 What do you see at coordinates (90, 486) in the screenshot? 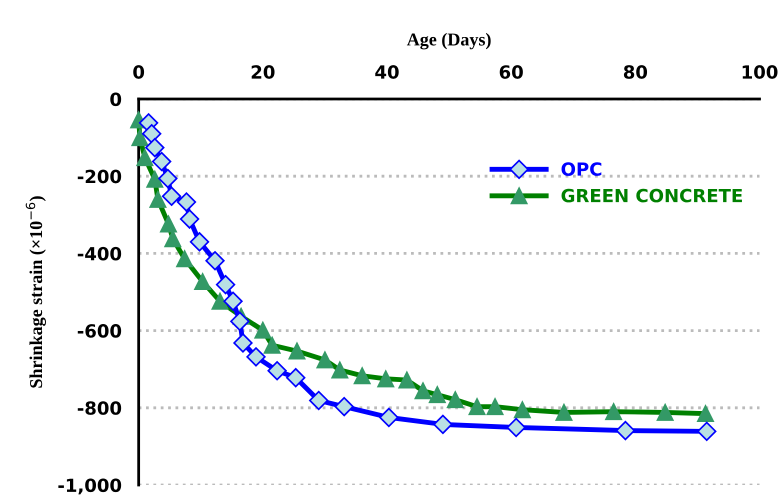
I see `y-tick-label: -1,000` at bounding box center [90, 486].